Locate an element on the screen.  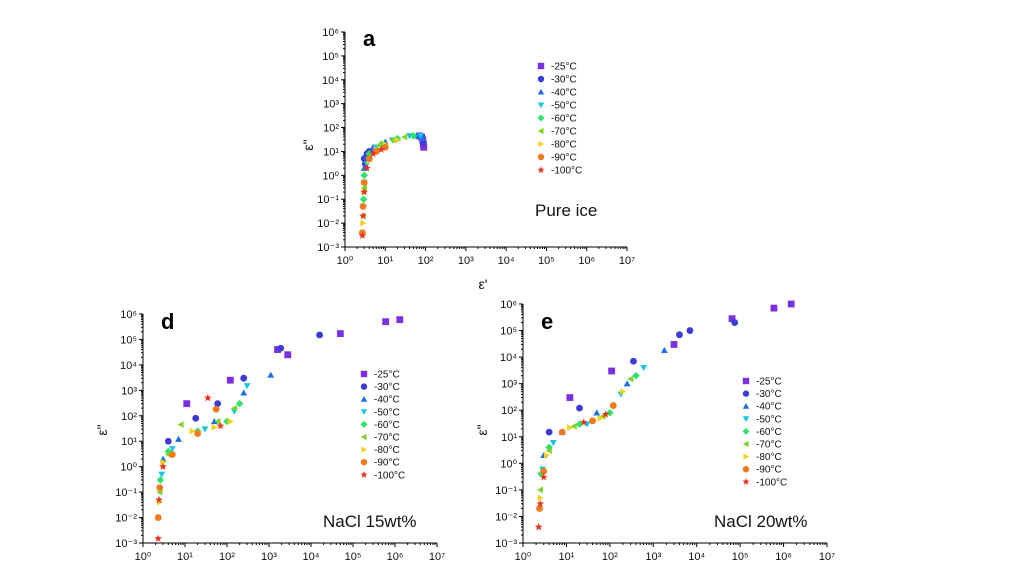
panel-a-y-tick-label: 10⁶ is located at coordinates (330, 33).